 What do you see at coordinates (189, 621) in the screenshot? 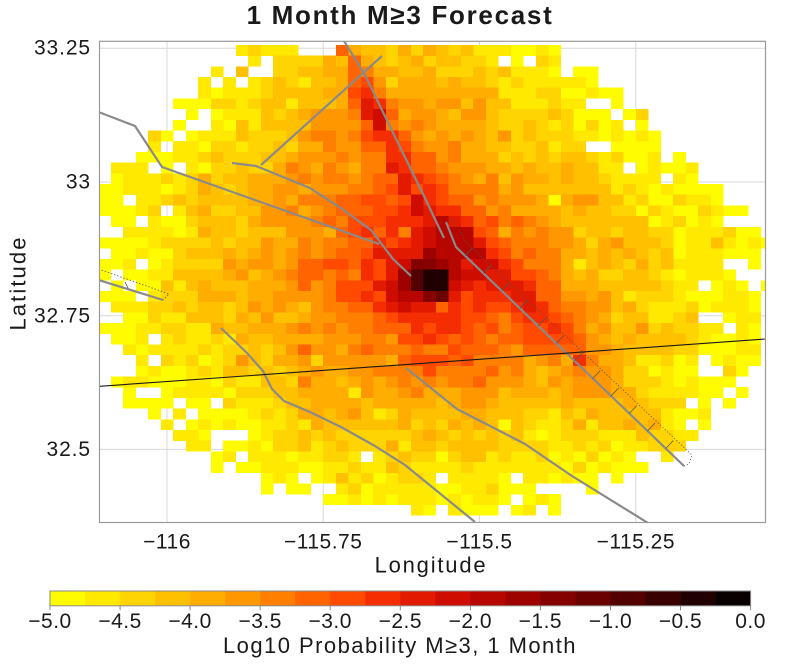
I see `svg-text: −4.0` at bounding box center [189, 621].